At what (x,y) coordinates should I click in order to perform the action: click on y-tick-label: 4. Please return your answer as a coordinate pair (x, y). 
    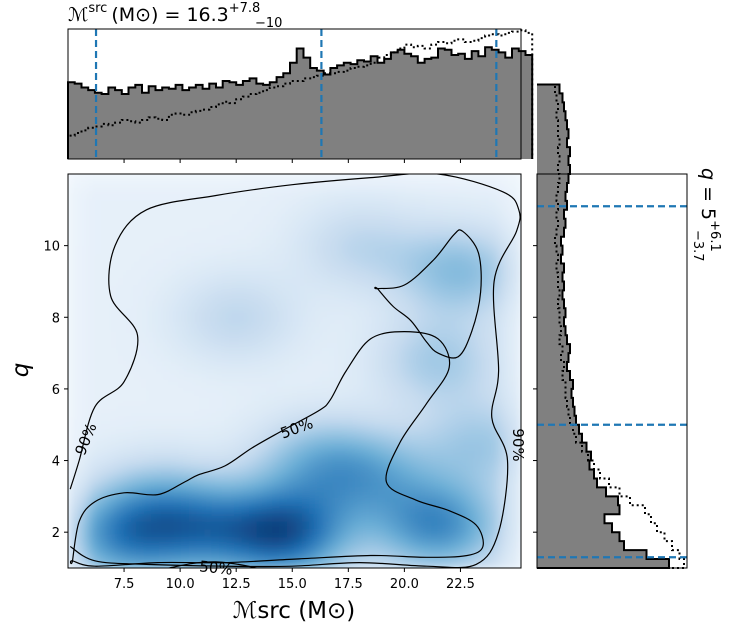
    Looking at the image, I should click on (56, 462).